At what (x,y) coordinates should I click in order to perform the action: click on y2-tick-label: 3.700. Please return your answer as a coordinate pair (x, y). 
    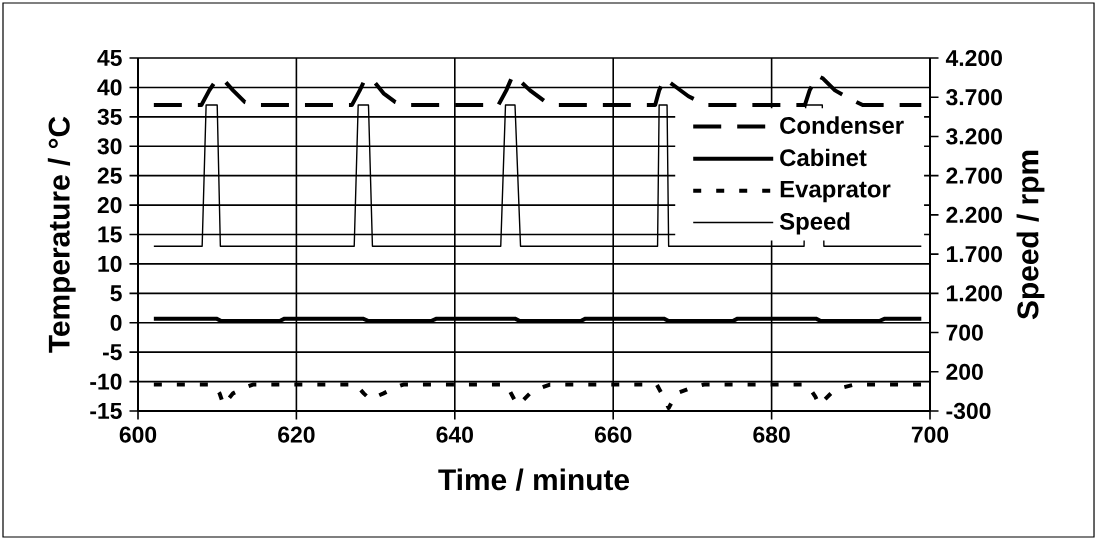
    Looking at the image, I should click on (974, 97).